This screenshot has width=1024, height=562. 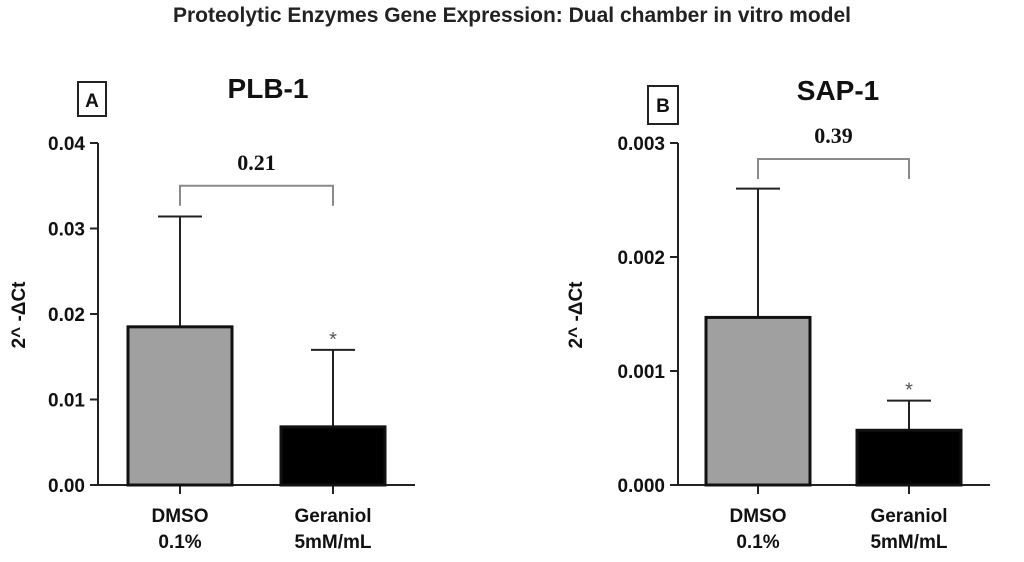 What do you see at coordinates (641, 144) in the screenshot?
I see `panel-b-y-tick-label: 0.003` at bounding box center [641, 144].